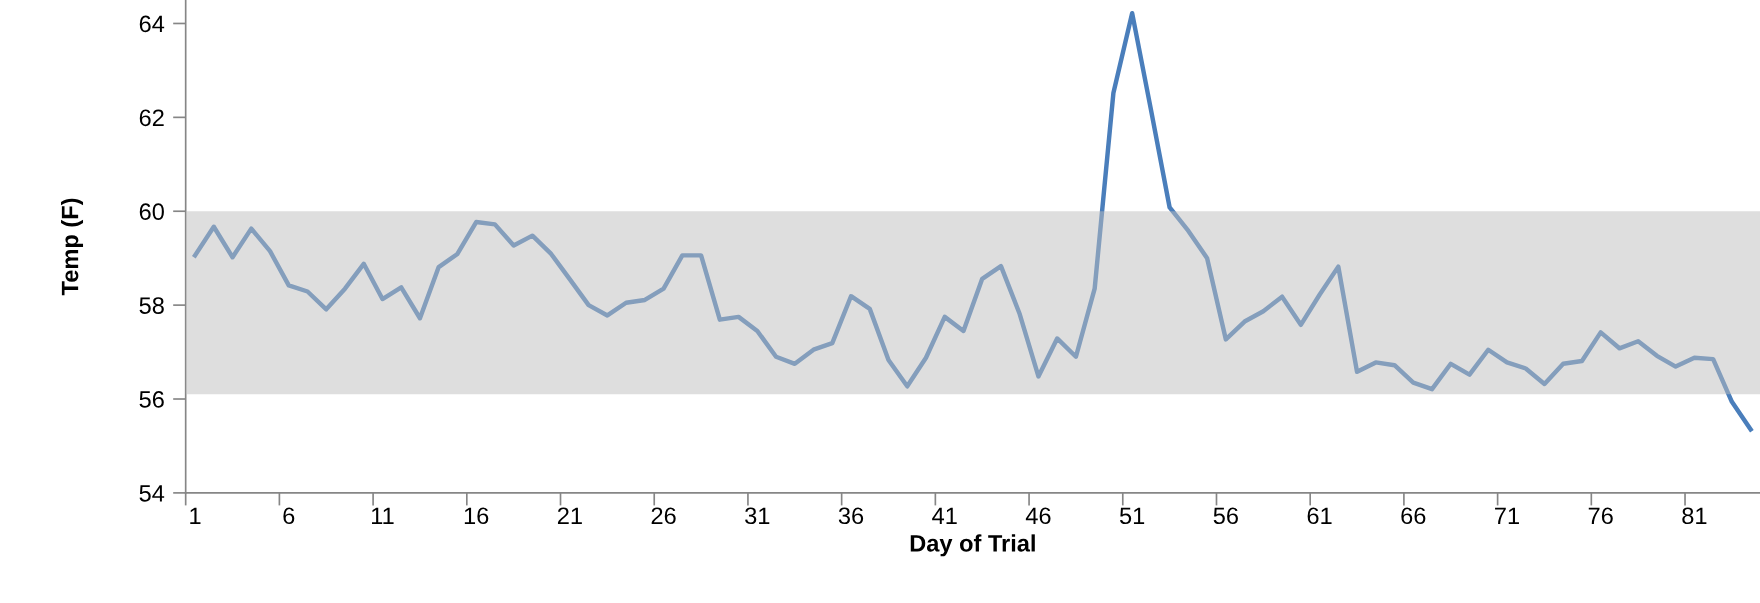 This screenshot has width=1760, height=603. What do you see at coordinates (569, 515) in the screenshot?
I see `x-tick-label: 21` at bounding box center [569, 515].